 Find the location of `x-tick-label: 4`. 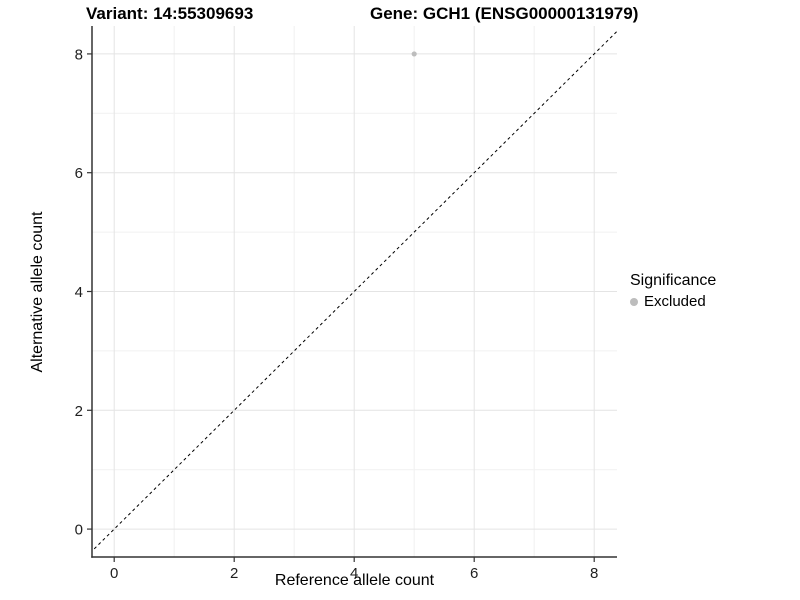

x-tick-label: 4 is located at coordinates (354, 573).